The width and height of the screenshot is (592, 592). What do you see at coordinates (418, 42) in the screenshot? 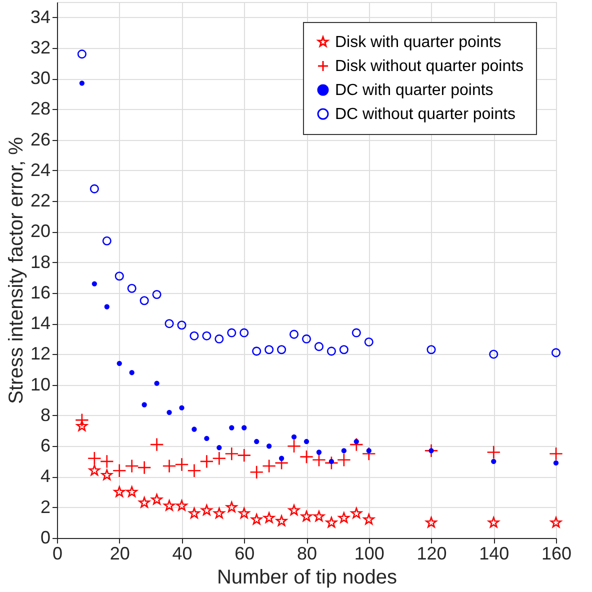
I see `legend-label: Disk with quarter points` at bounding box center [418, 42].